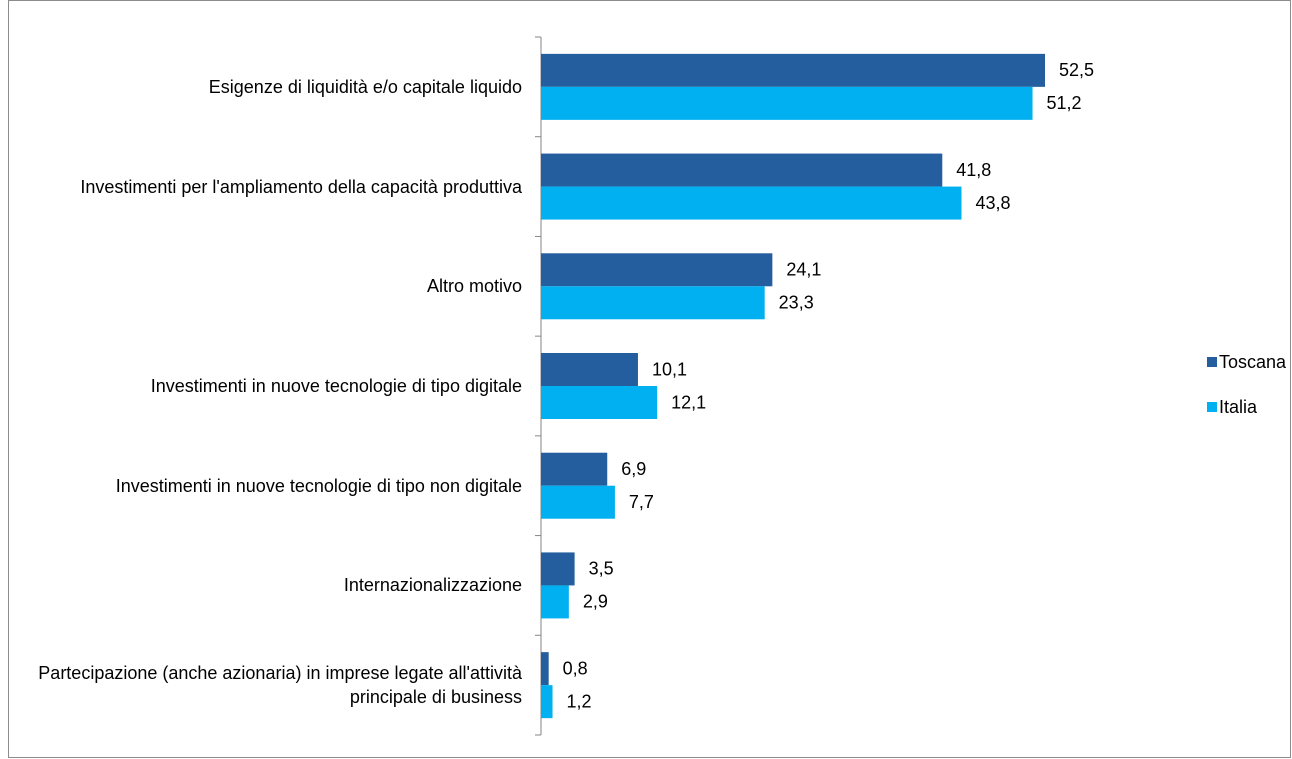 Image resolution: width=1292 pixels, height=759 pixels. Describe the element at coordinates (1238, 407) in the screenshot. I see `legend-label: Italia` at that location.